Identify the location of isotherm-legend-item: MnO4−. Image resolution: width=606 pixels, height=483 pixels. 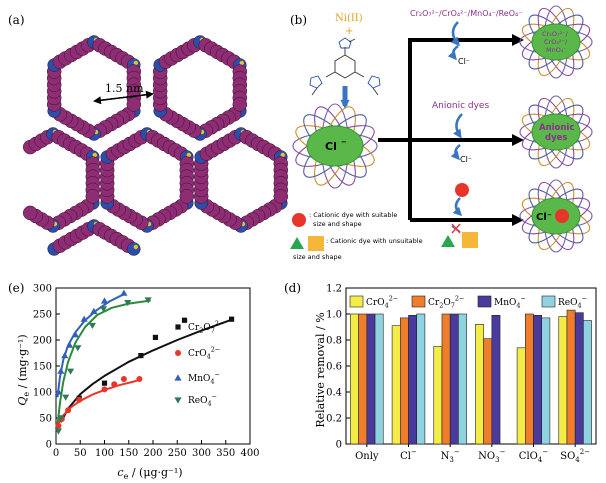
(197, 378).